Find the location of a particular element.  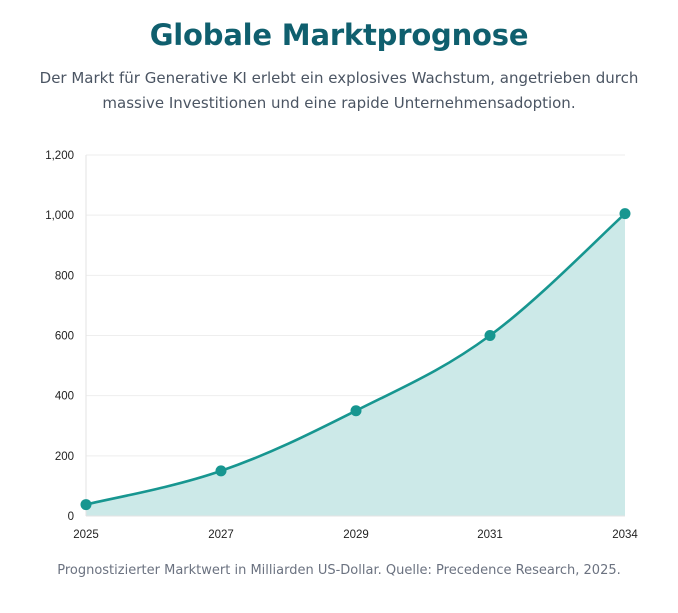

data-point-2027 is located at coordinates (221, 471).